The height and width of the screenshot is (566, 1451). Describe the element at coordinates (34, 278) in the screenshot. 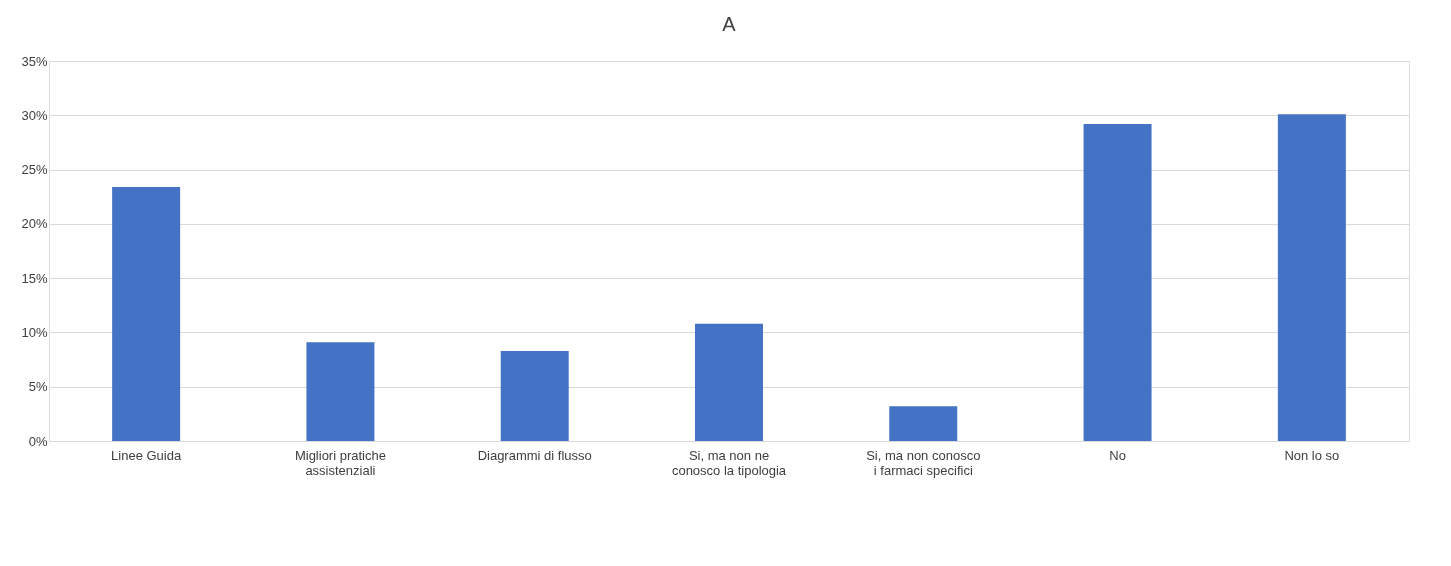

I see `y-tick-label: 15%` at that location.